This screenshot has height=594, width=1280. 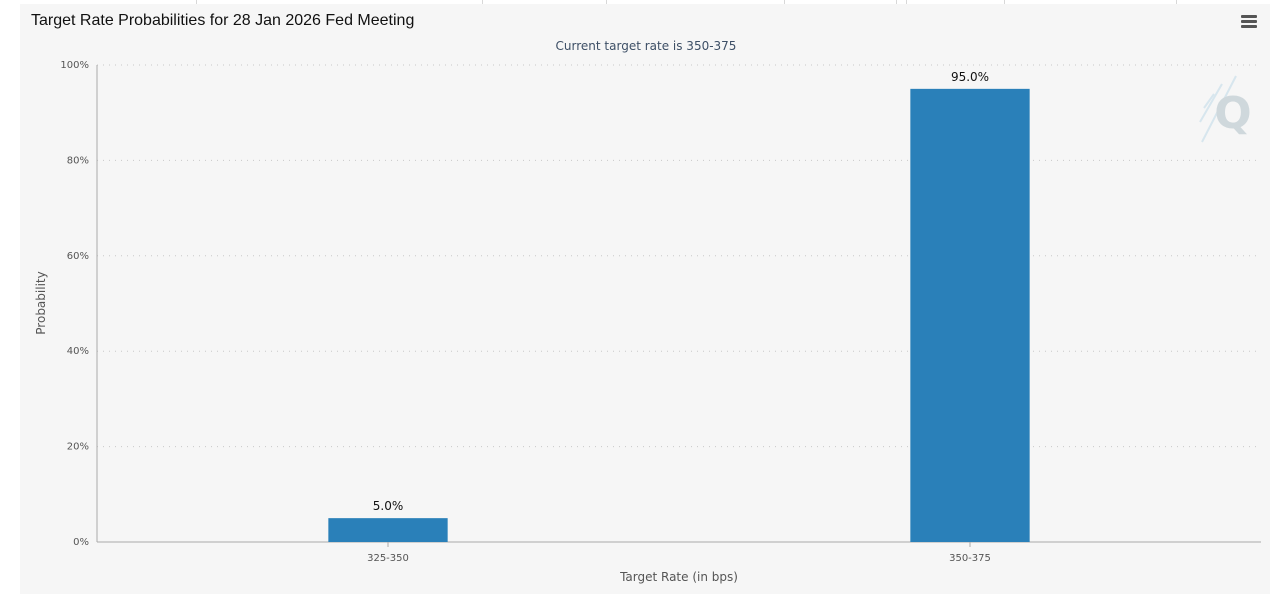 I want to click on chart-menu-button, so click(x=1249, y=25).